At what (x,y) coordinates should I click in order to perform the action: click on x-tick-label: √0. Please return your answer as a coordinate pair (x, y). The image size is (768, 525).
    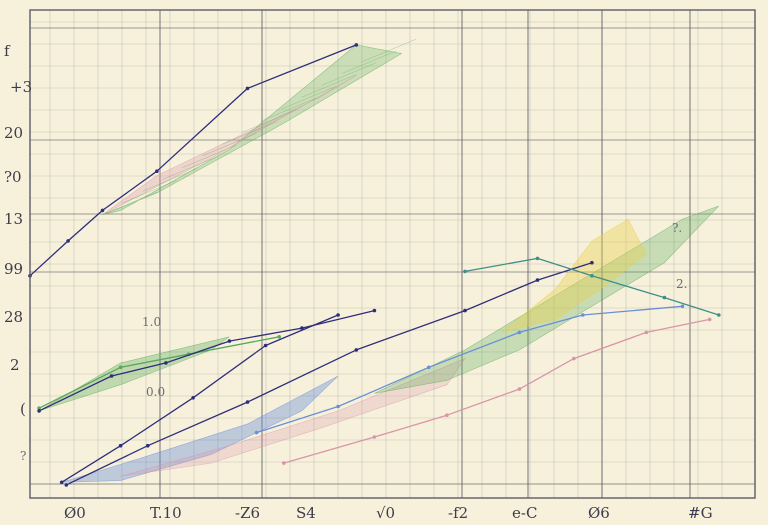
    Looking at the image, I should click on (385, 513).